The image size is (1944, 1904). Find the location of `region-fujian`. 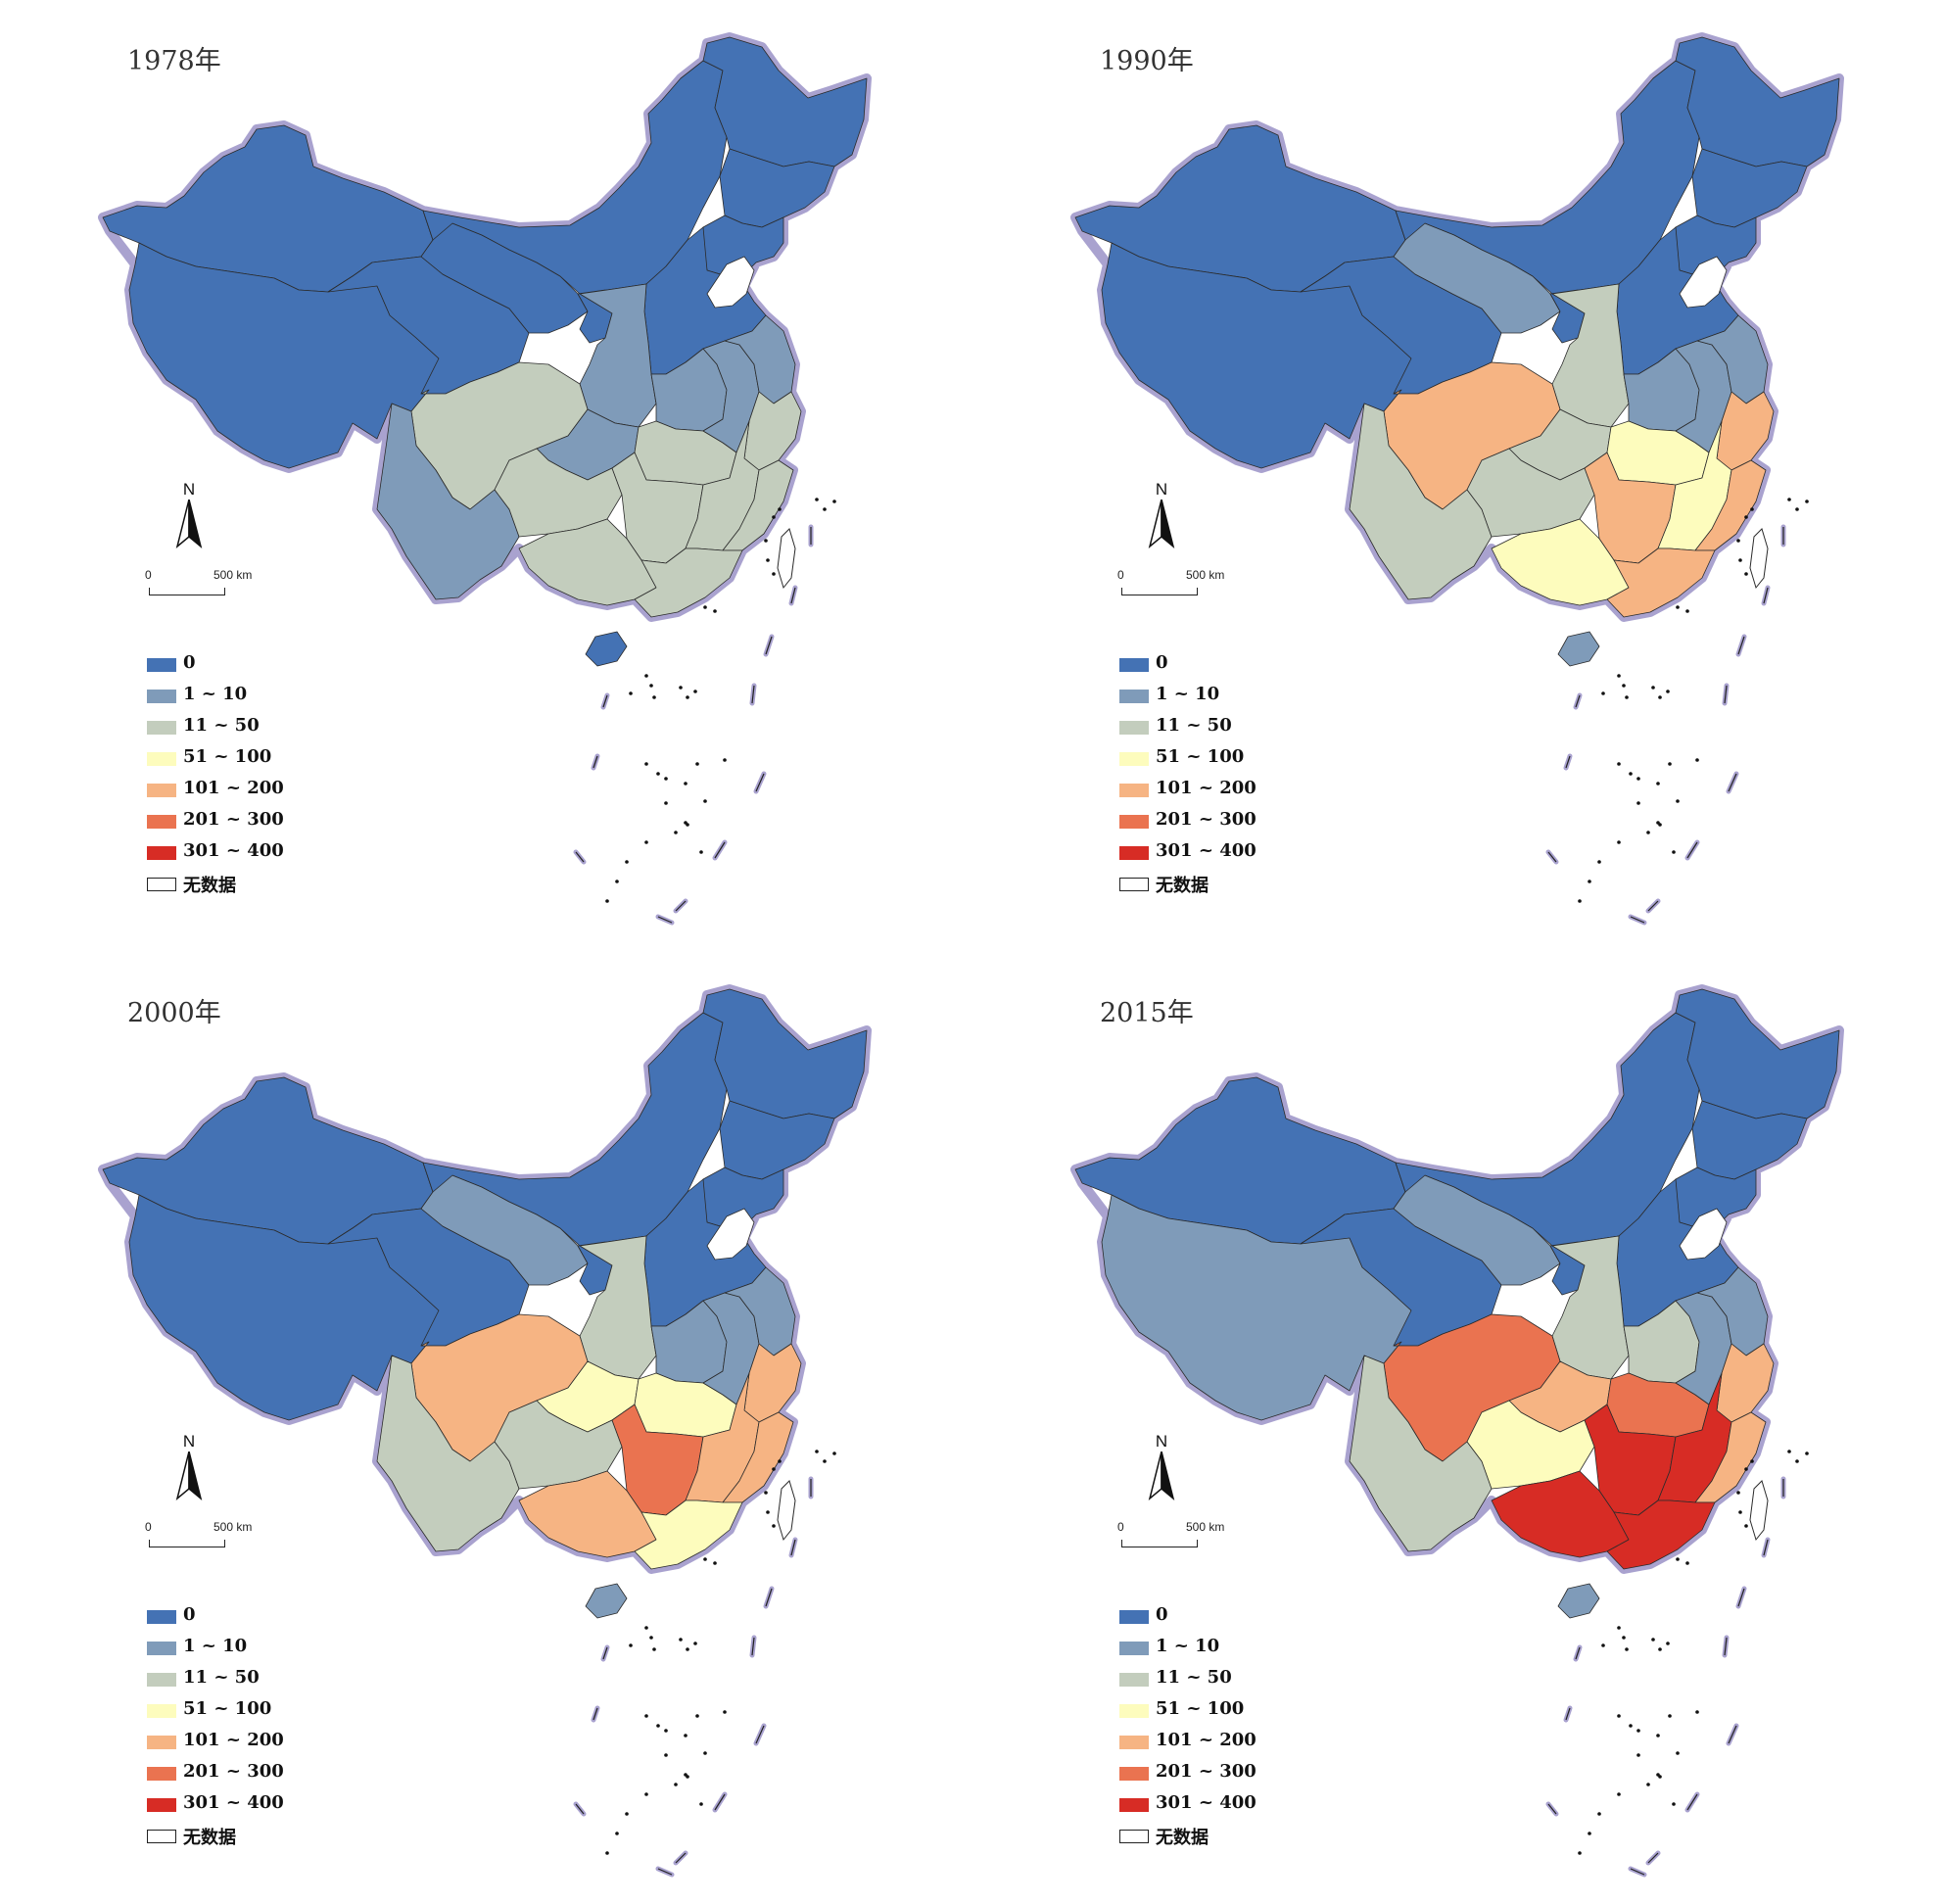

region-fujian is located at coordinates (1730, 1457).